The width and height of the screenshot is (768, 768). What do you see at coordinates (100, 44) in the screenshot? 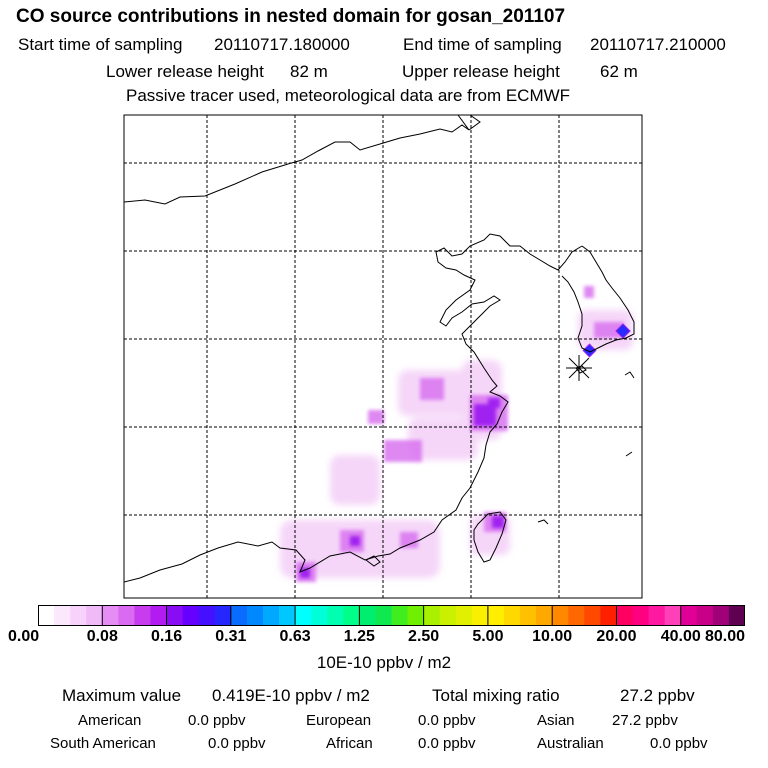
I see `start-time-label: Start time of sampling` at bounding box center [100, 44].